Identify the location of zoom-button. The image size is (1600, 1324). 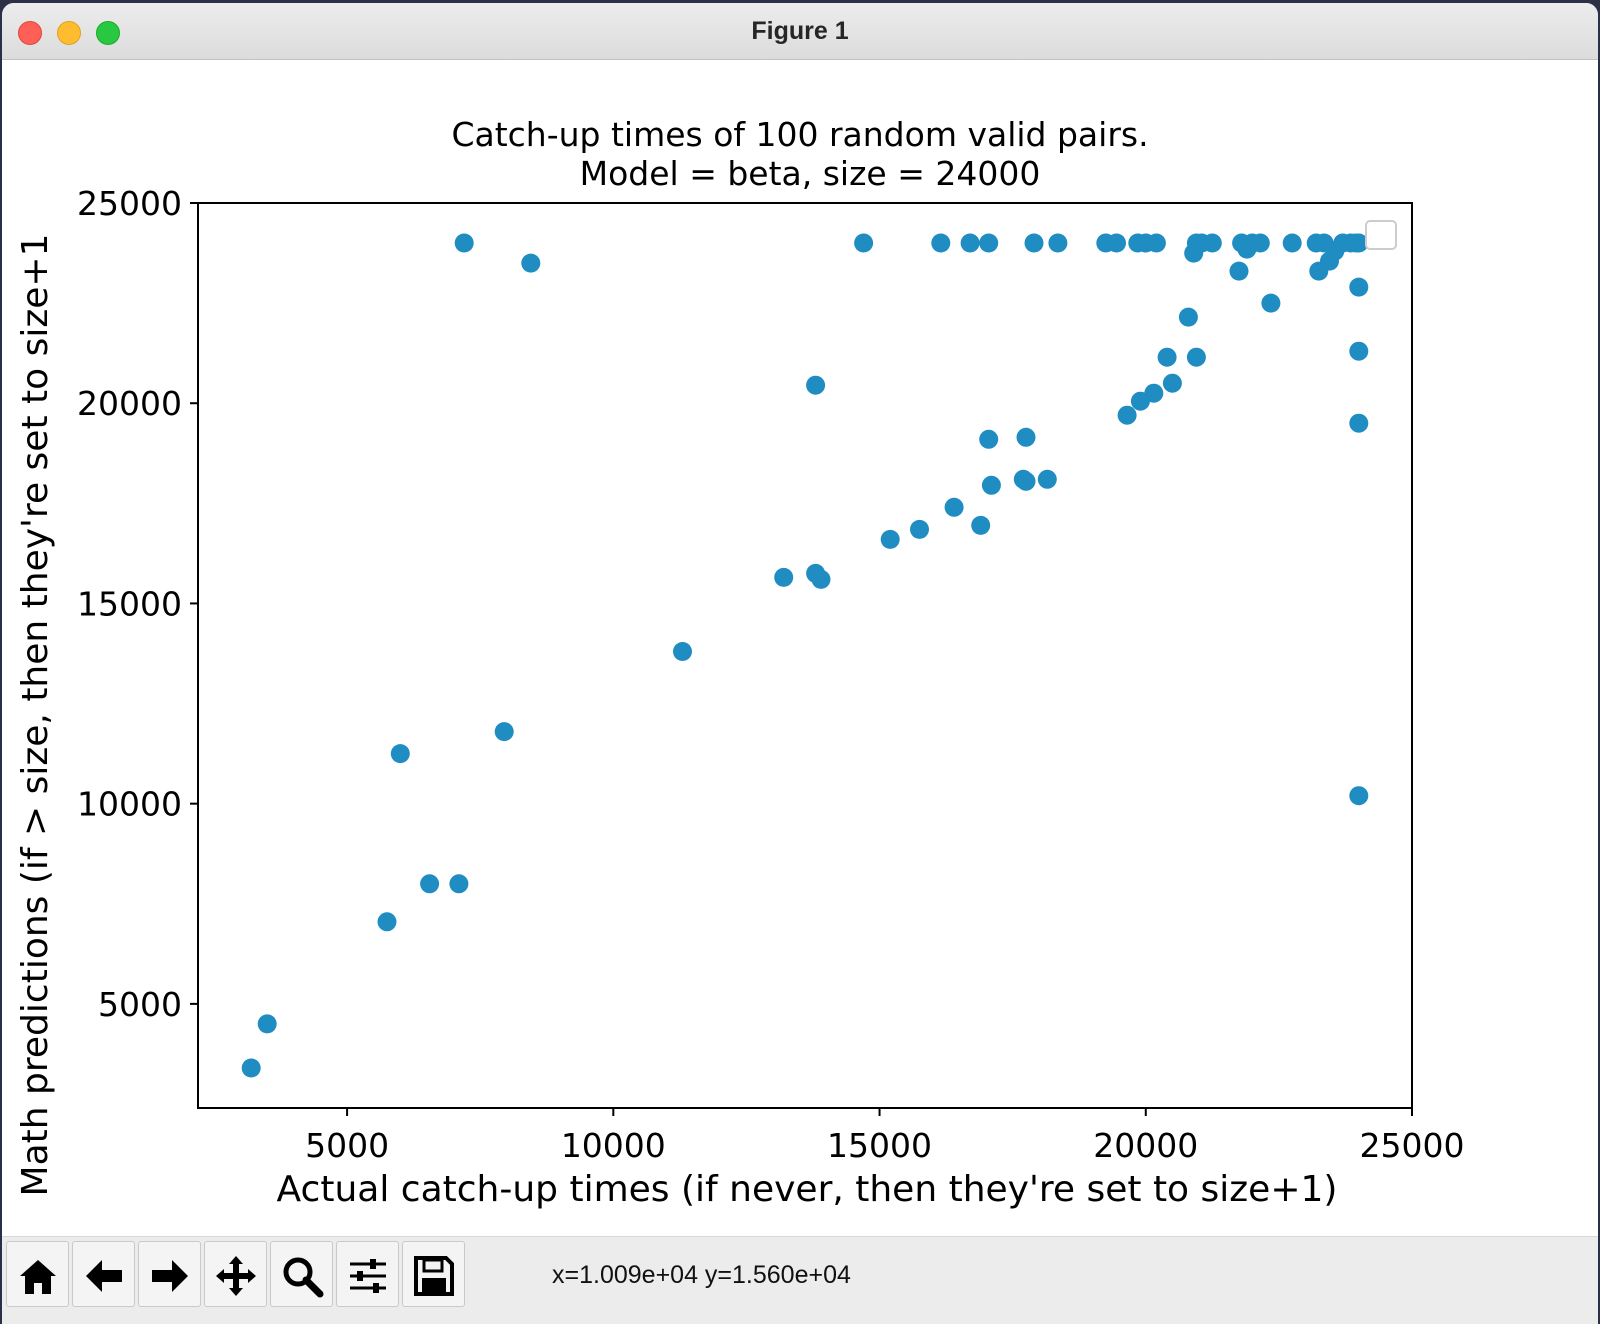
(301, 1274).